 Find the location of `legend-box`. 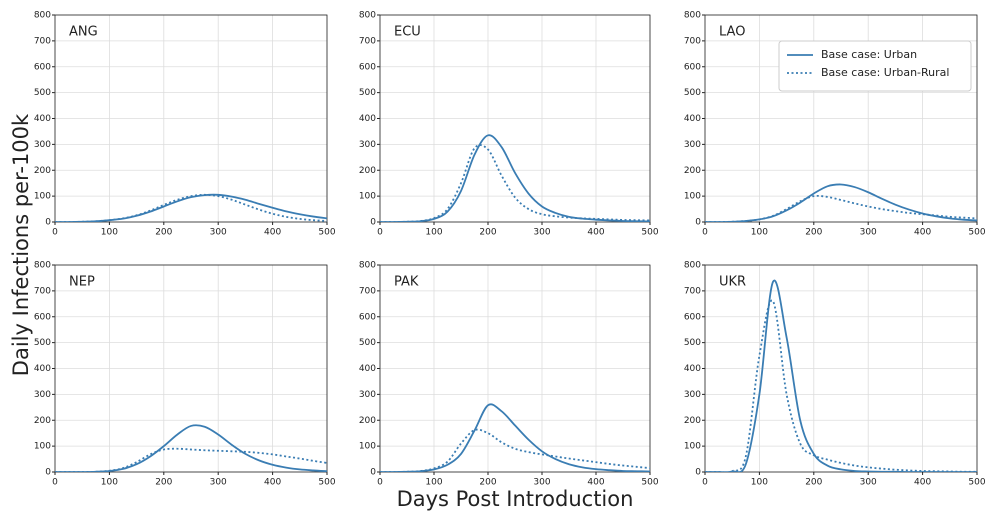

legend-box is located at coordinates (875, 66).